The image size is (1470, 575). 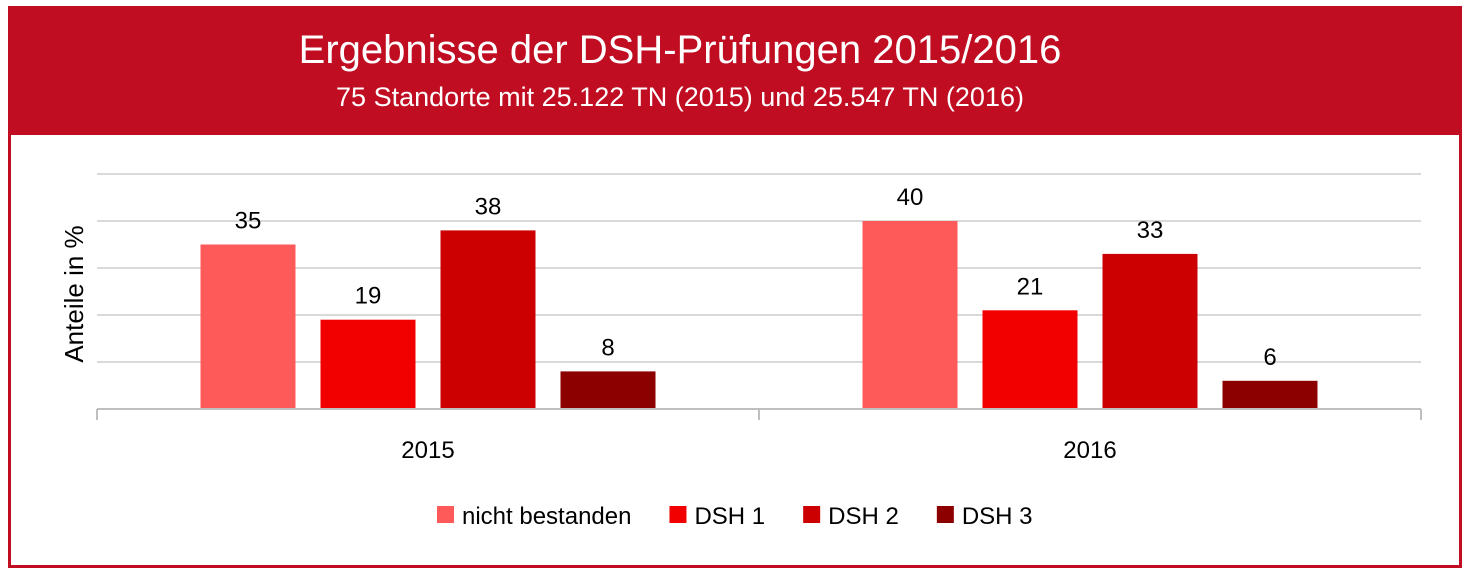 What do you see at coordinates (248, 221) in the screenshot?
I see `data-label: 35` at bounding box center [248, 221].